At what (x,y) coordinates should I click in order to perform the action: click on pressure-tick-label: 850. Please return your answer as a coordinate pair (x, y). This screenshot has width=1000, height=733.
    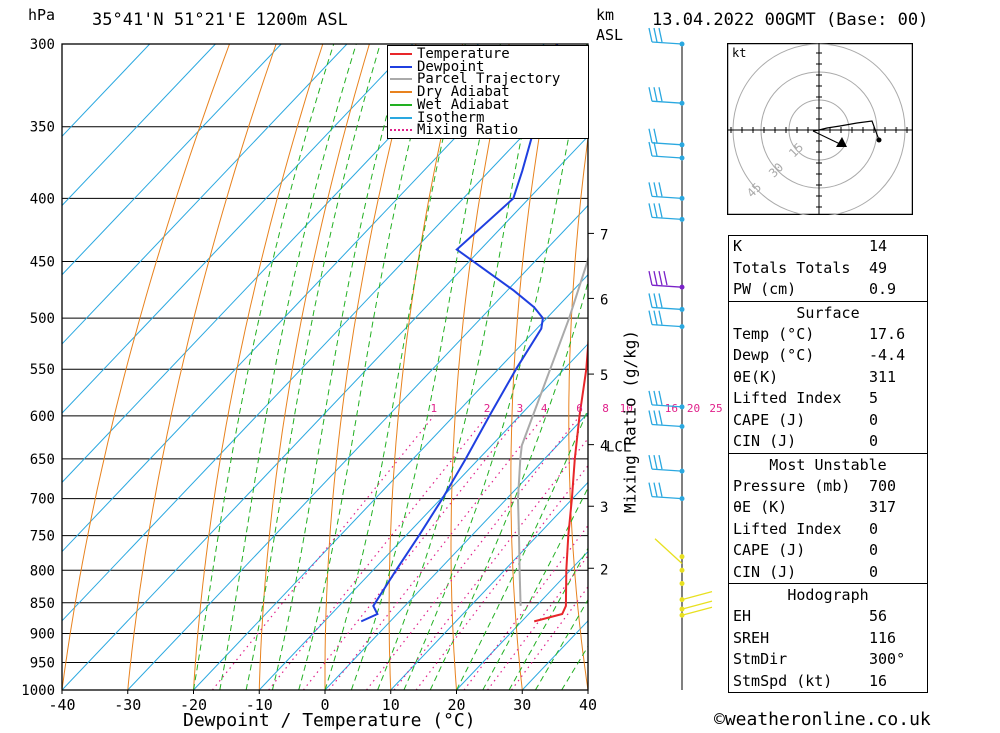
    Looking at the image, I should click on (42, 604).